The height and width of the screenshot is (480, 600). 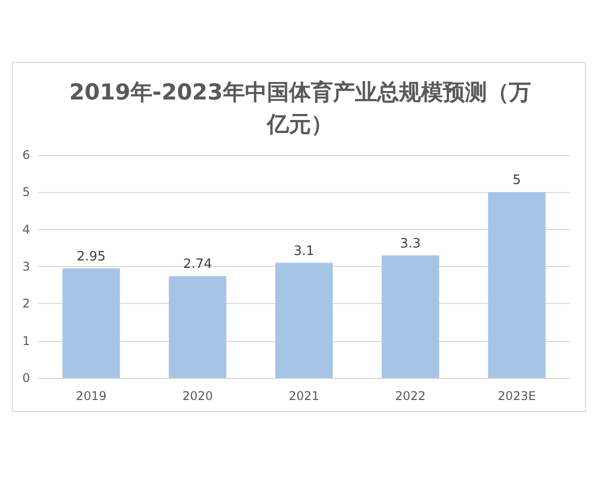 What do you see at coordinates (26, 341) in the screenshot?
I see `y-tick-label: 1` at bounding box center [26, 341].